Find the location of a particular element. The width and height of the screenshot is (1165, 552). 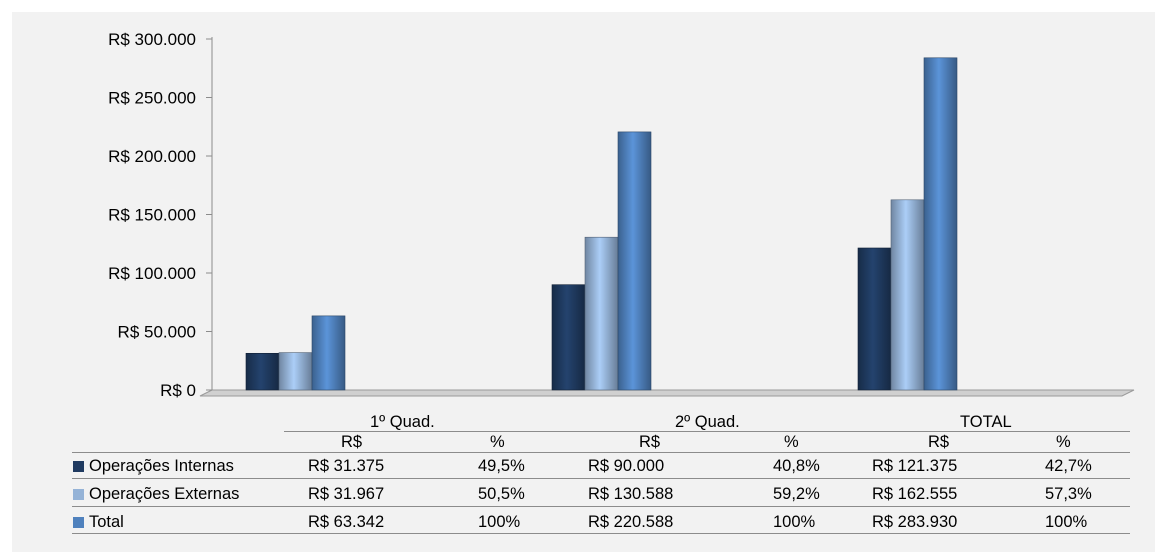

y-tick-label: R$ 300.000 is located at coordinates (152, 39).